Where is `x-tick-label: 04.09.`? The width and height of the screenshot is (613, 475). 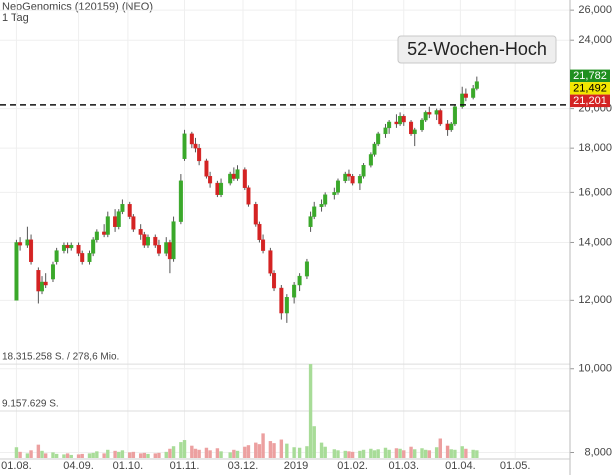 x-tick-label: 04.09. is located at coordinates (78, 466).